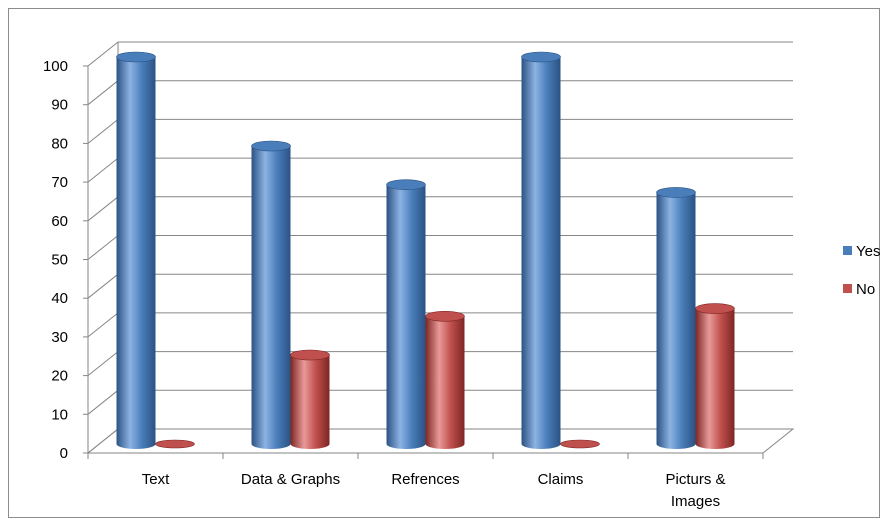 The height and width of the screenshot is (525, 889). I want to click on y-tick-label: 20, so click(59, 376).